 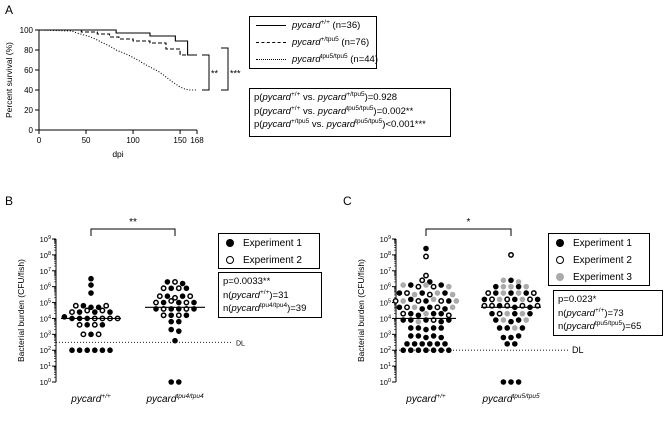 What do you see at coordinates (269, 251) in the screenshot?
I see `panel-b-legend: Experiment 1 Experiment 2` at bounding box center [269, 251].